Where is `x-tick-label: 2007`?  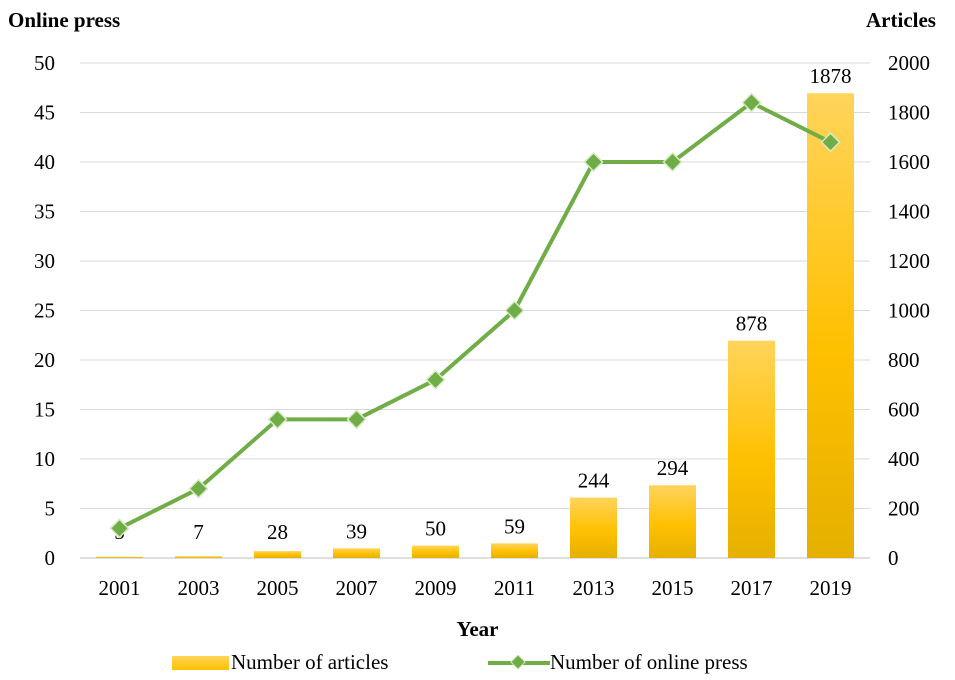 x-tick-label: 2007 is located at coordinates (357, 588).